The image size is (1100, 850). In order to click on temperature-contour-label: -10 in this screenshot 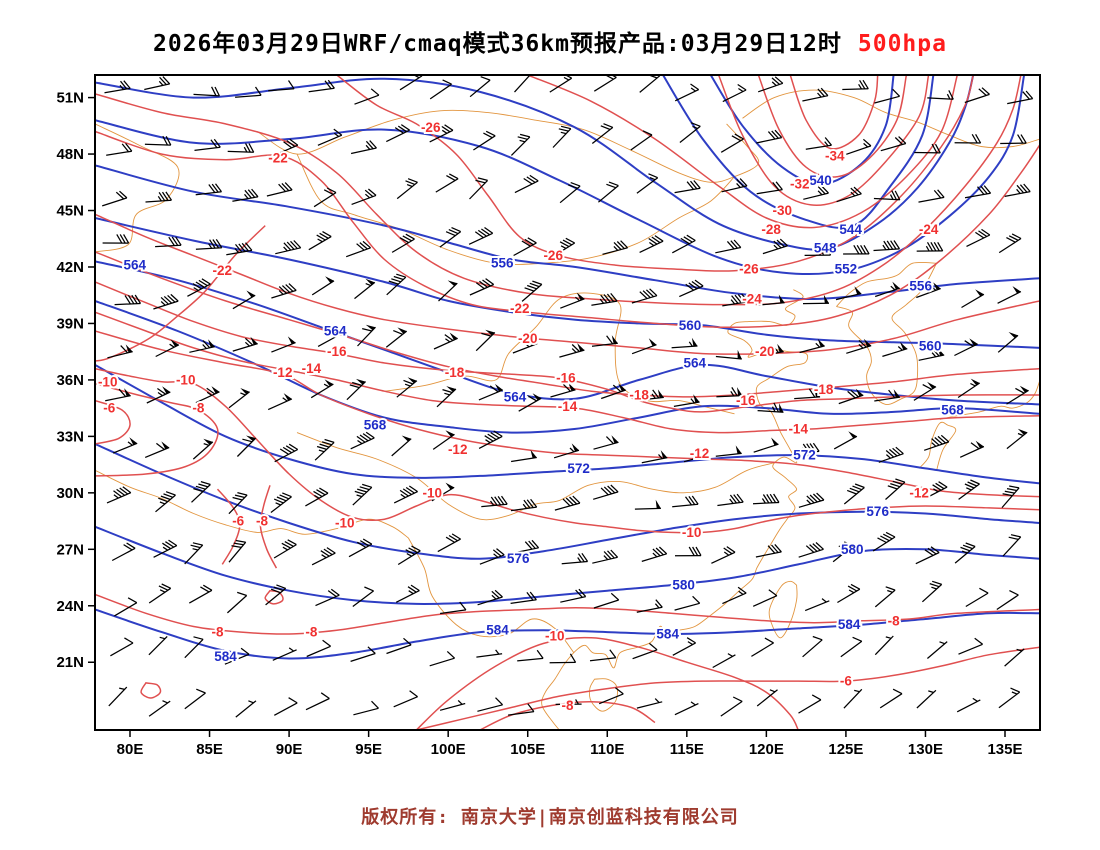, I will do `click(108, 381)`.